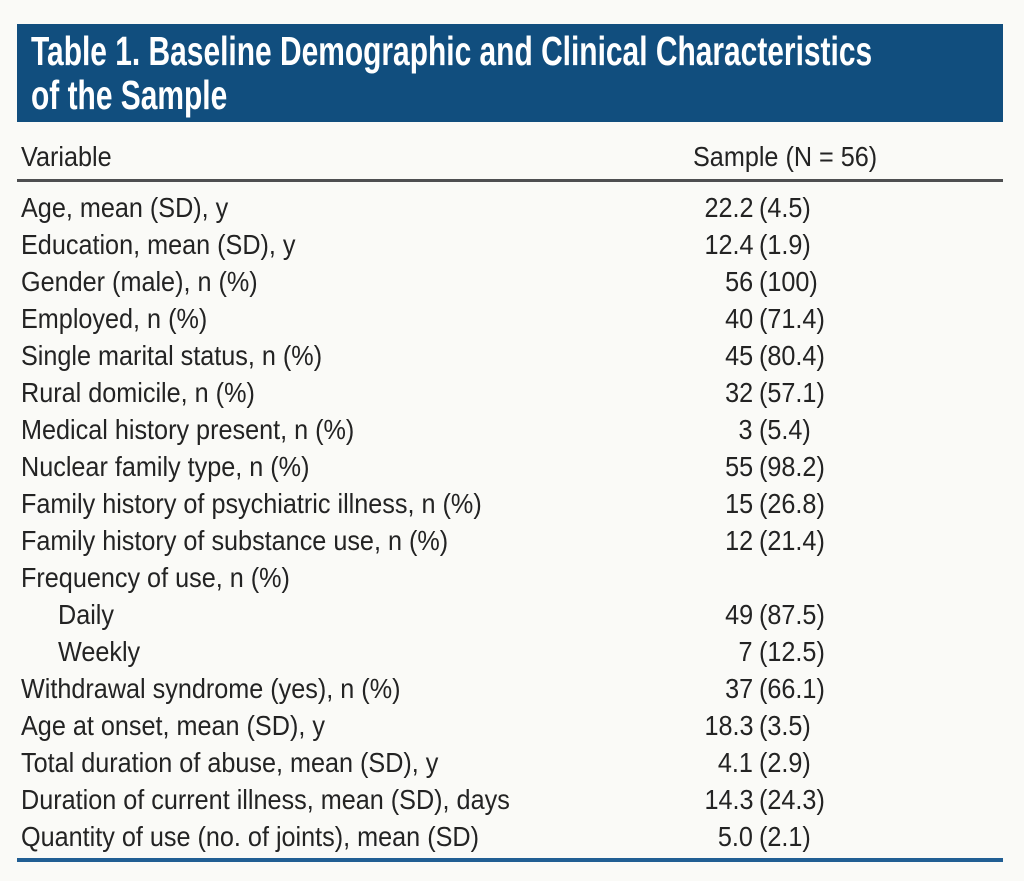 The width and height of the screenshot is (1024, 881). What do you see at coordinates (211, 688) in the screenshot?
I see `row-label: Withdrawal syndrome (yes), n (%)` at bounding box center [211, 688].